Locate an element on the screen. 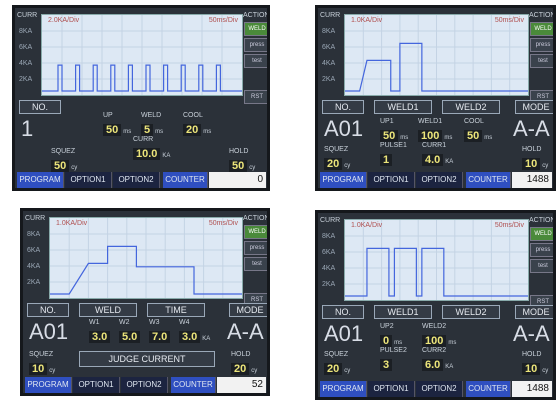  field-value: 3 is located at coordinates (386, 365).